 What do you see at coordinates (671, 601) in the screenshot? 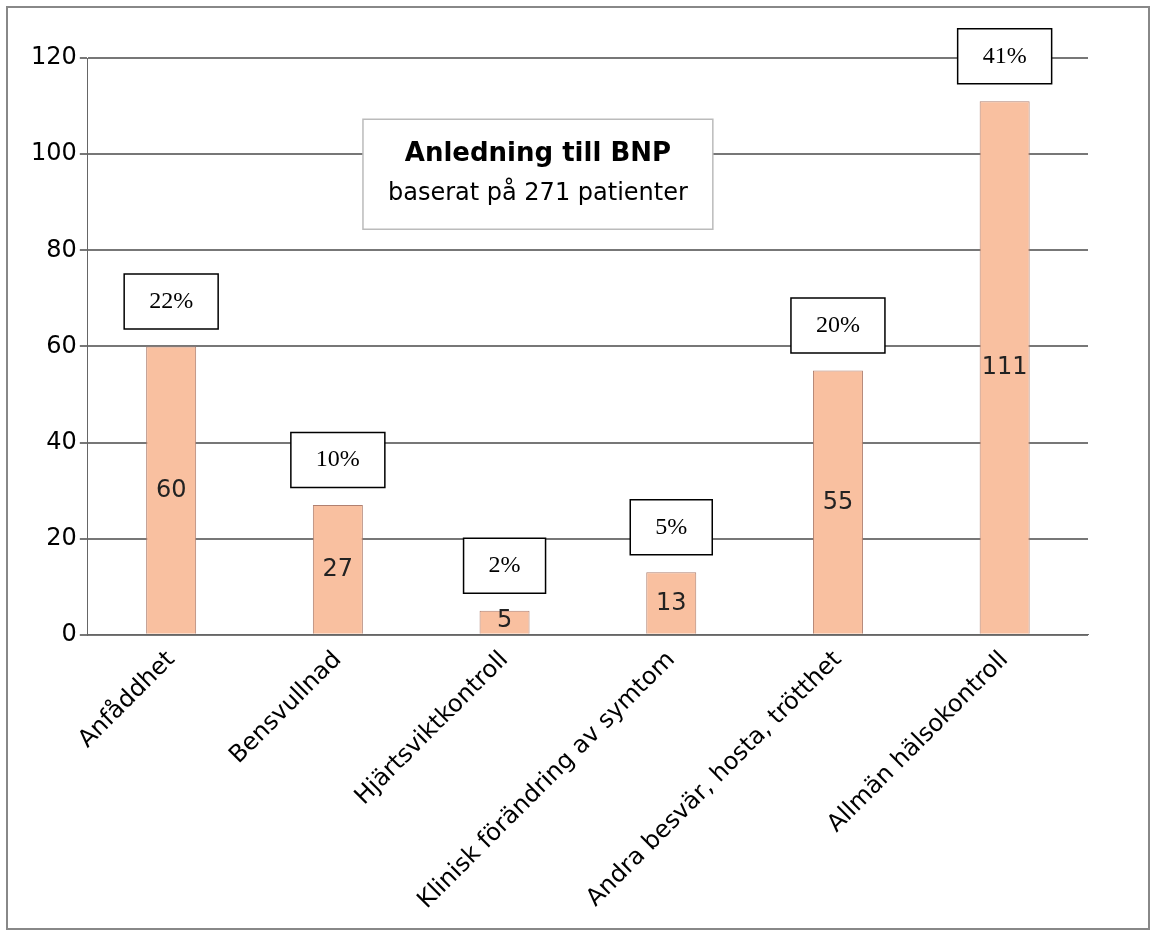
I see `data-label: 13` at bounding box center [671, 601].